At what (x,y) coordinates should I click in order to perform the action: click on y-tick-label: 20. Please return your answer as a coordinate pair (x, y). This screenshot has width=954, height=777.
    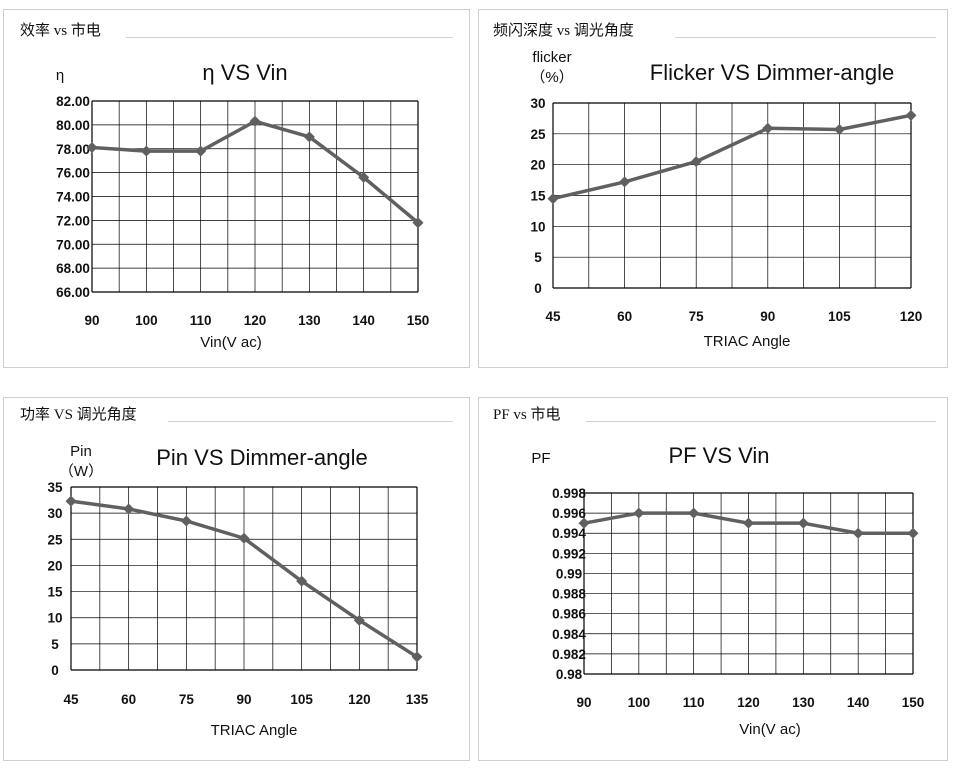
    Looking at the image, I should click on (537, 165).